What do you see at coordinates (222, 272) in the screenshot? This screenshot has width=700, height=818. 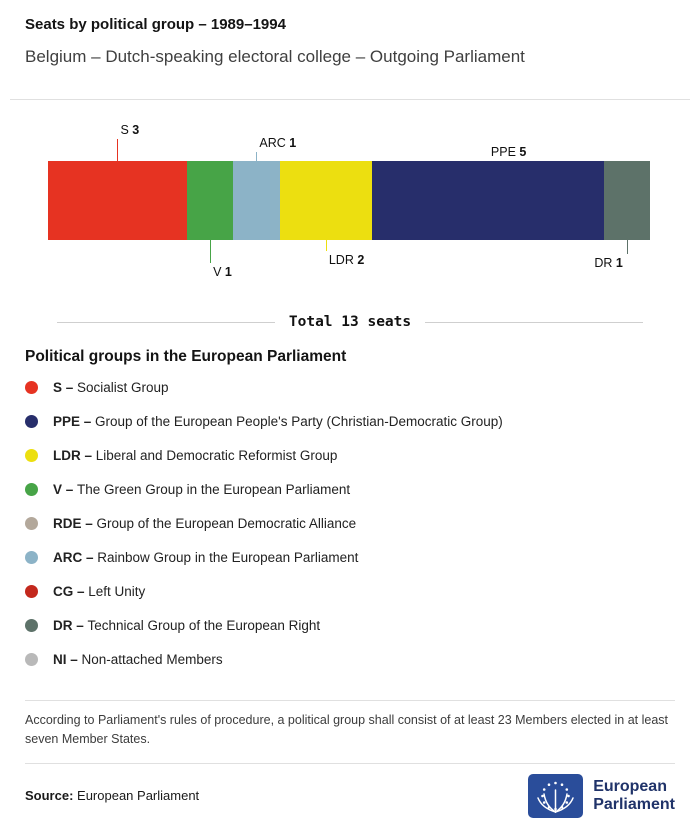 I see `seat-label-V: V 1` at bounding box center [222, 272].